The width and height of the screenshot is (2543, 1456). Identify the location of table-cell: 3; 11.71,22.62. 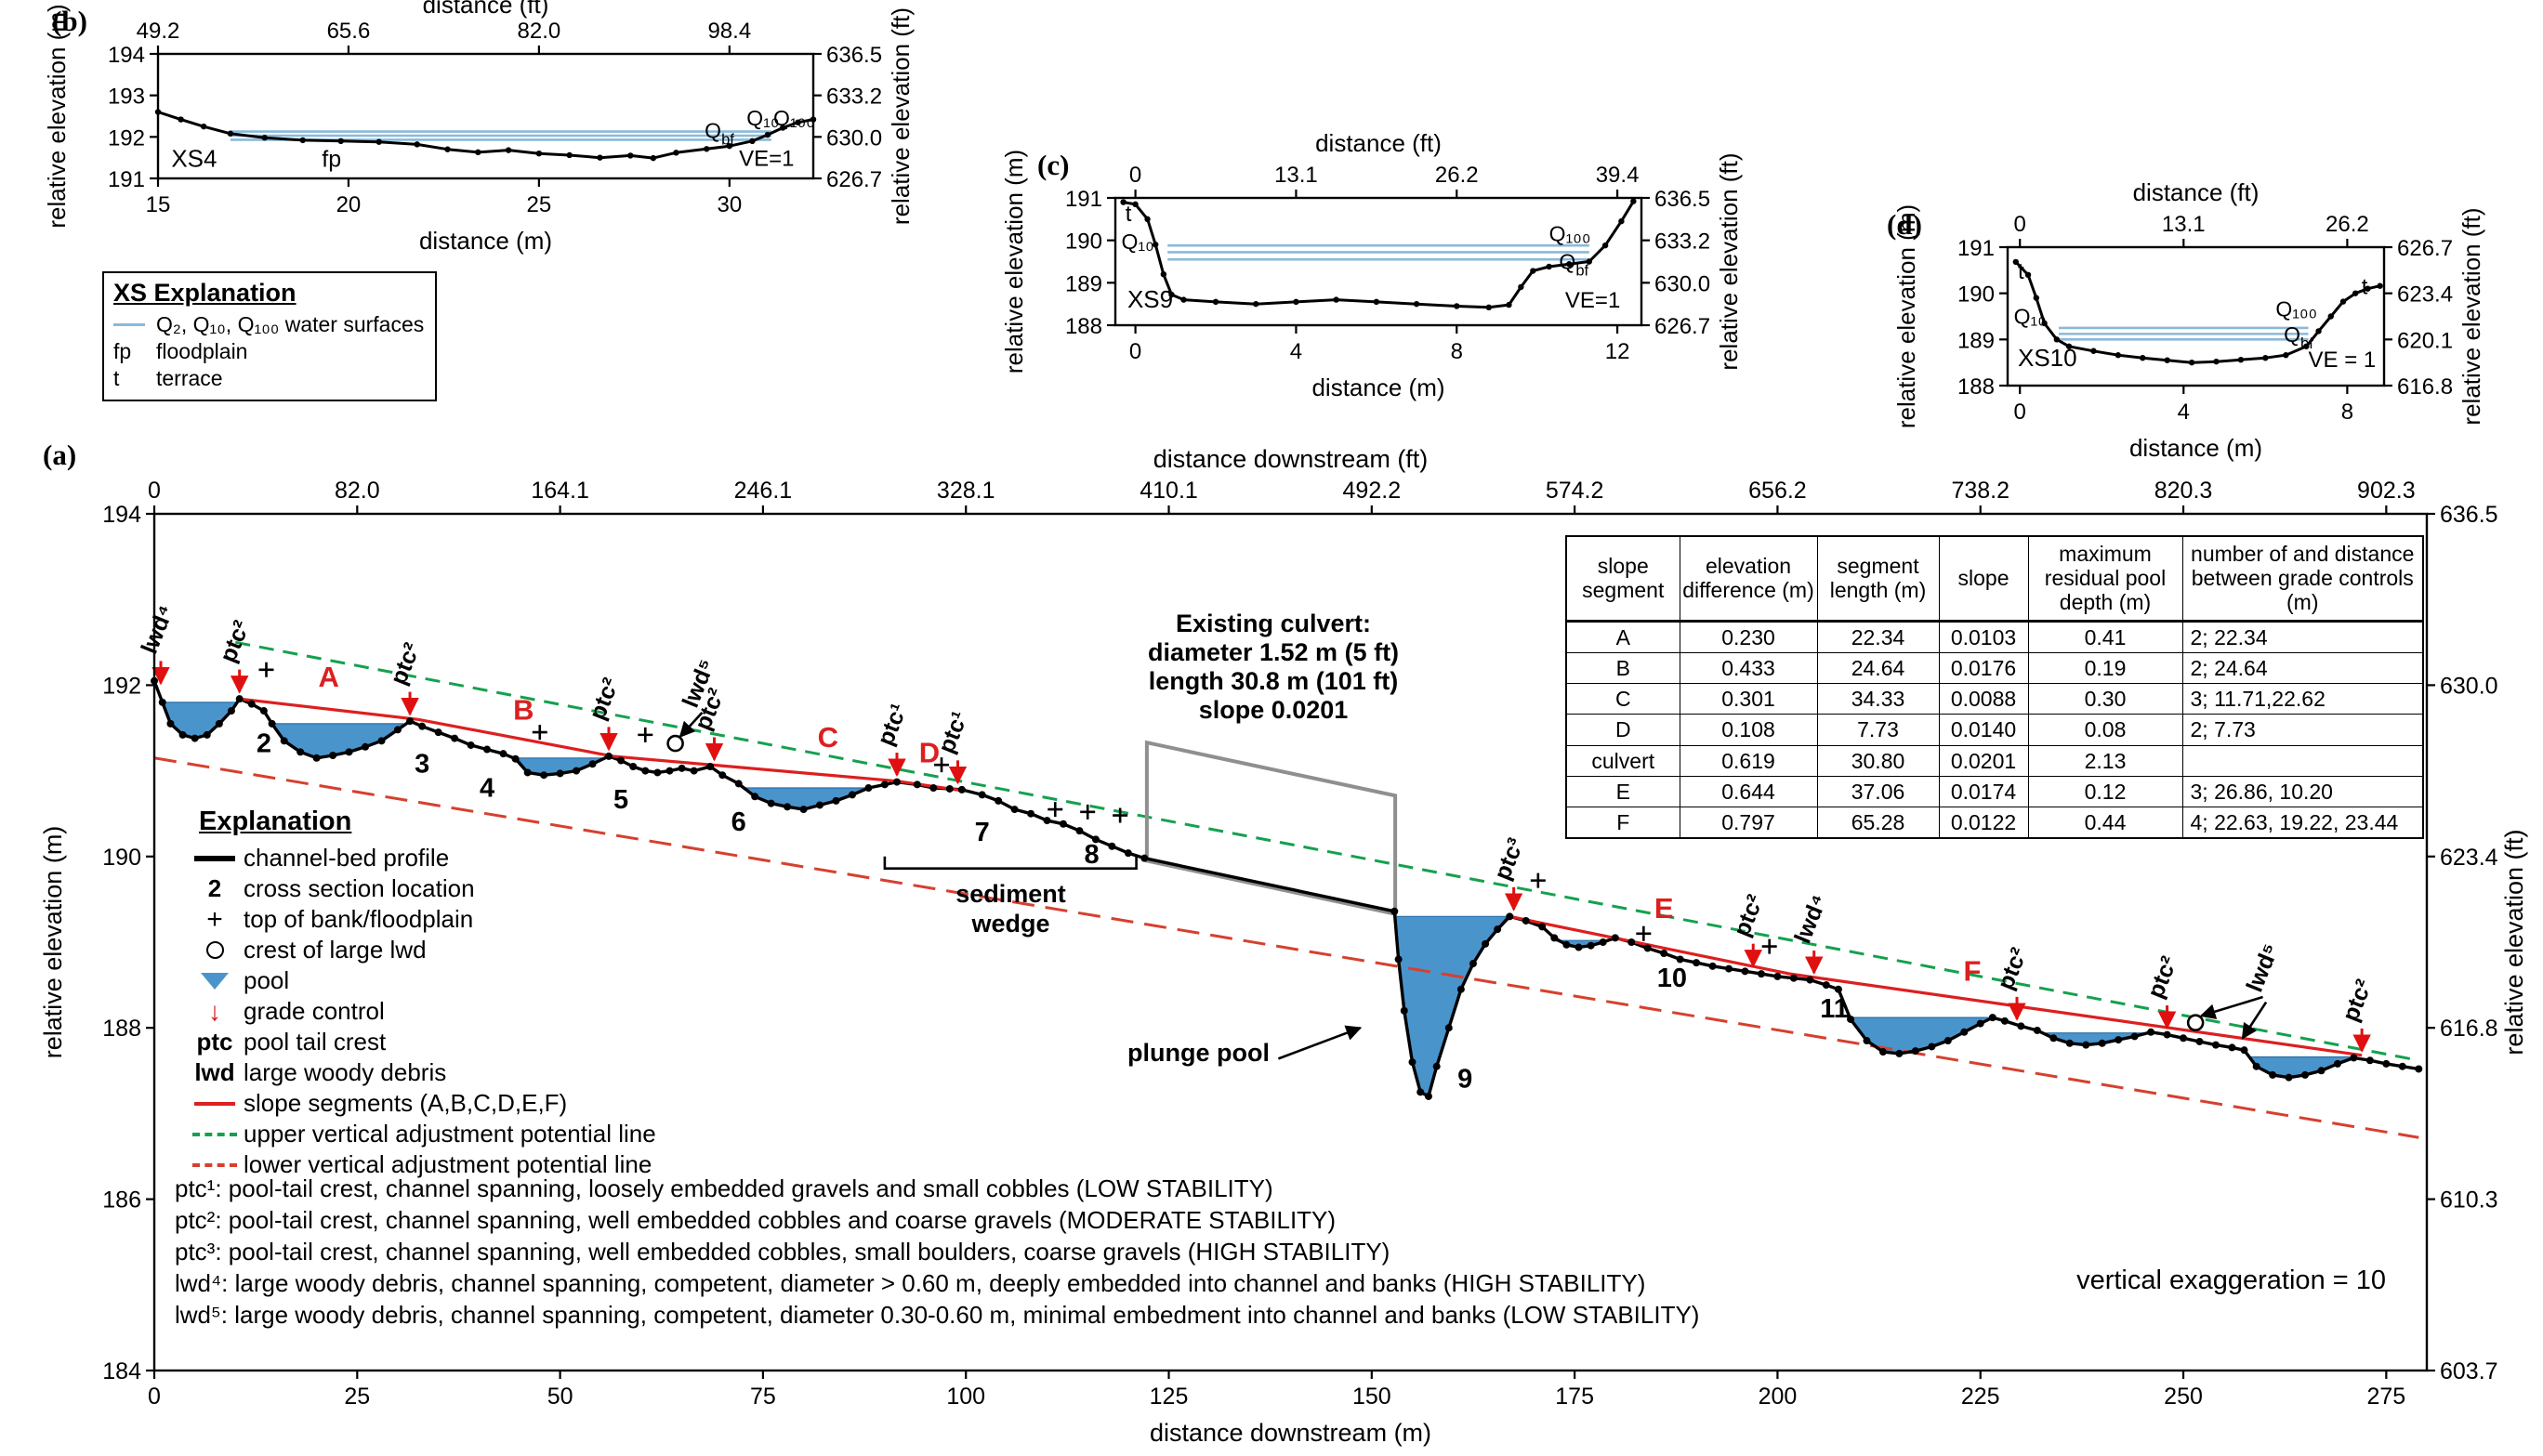
(2302, 699).